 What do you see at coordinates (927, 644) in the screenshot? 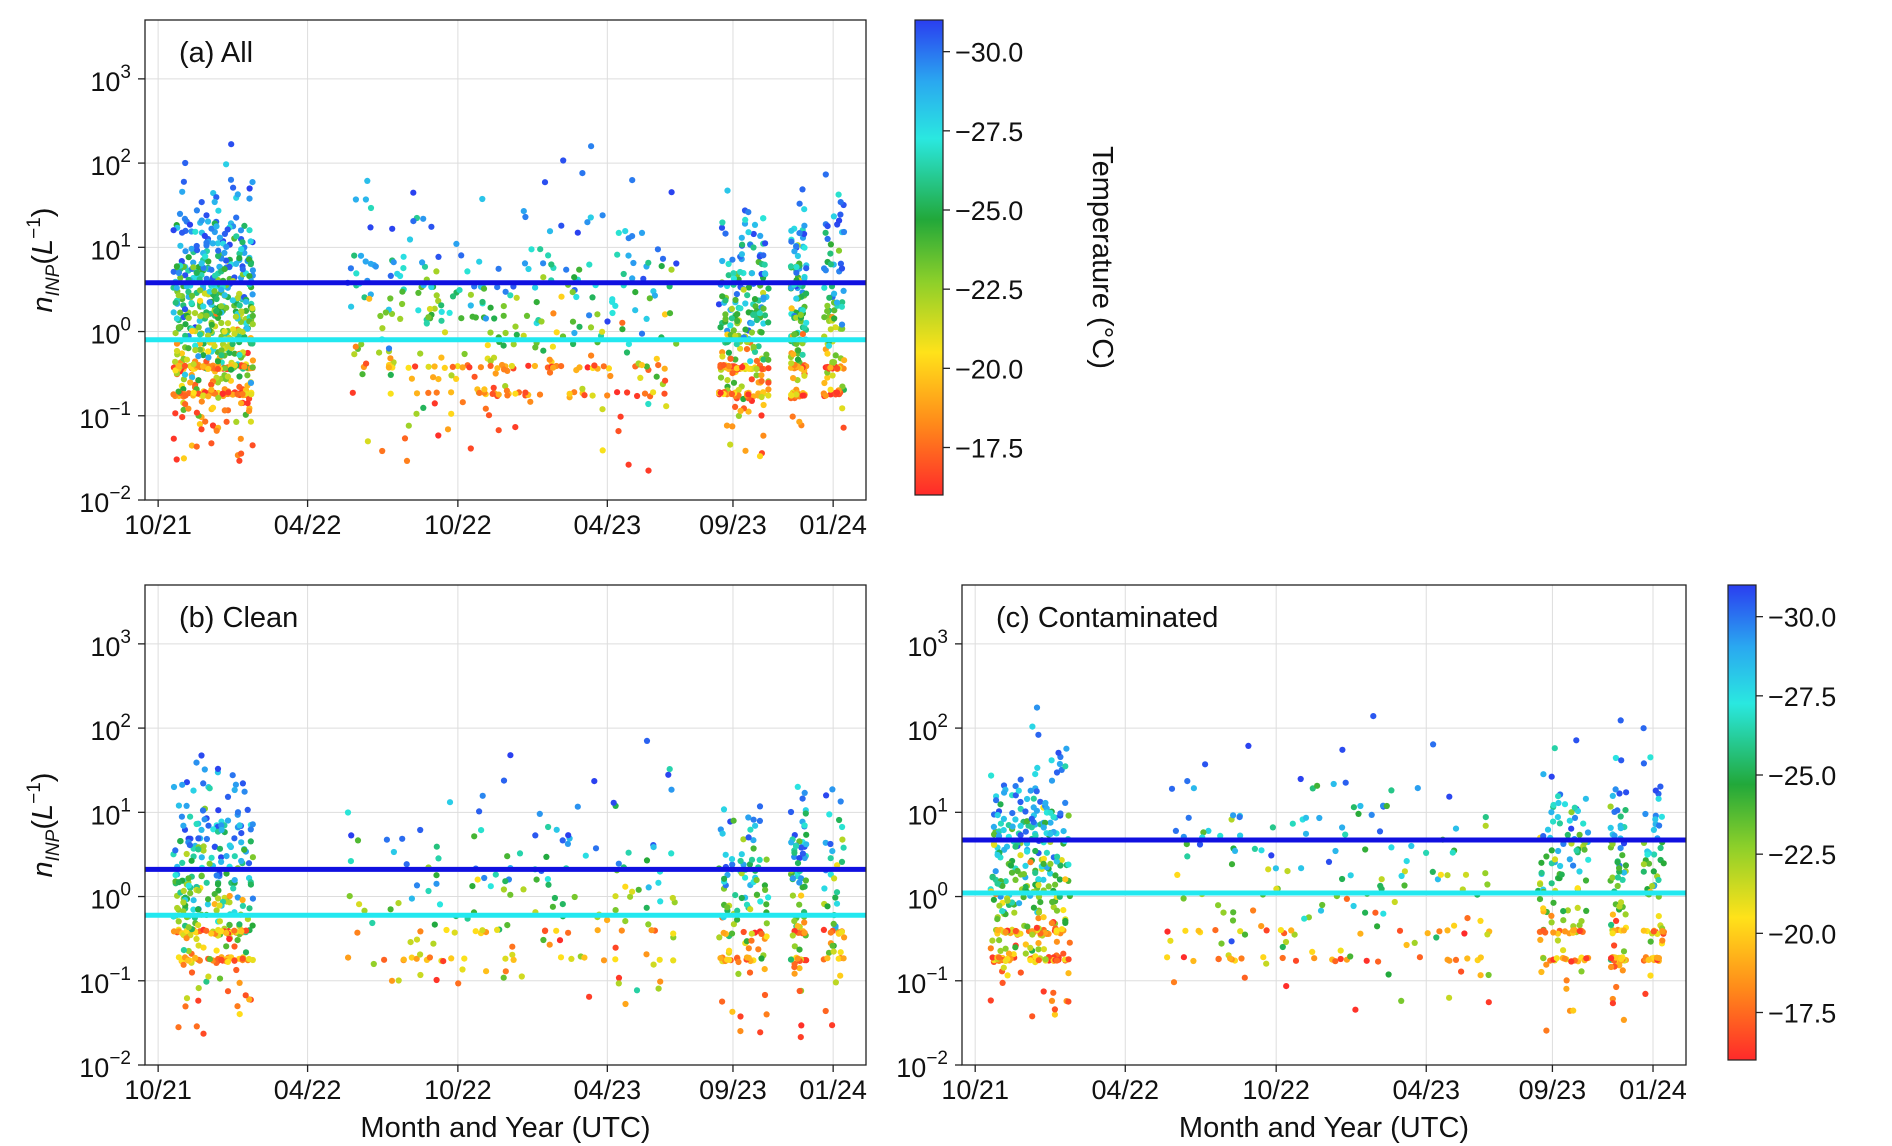
I see `y-tick-label: 10³` at bounding box center [927, 644].